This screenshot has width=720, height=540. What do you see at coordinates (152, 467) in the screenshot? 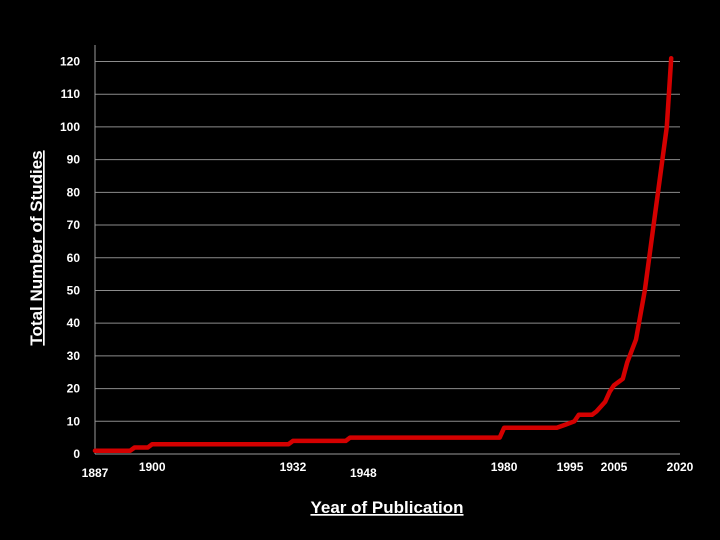
I see `x-tick-label-1900: 1900` at bounding box center [152, 467].